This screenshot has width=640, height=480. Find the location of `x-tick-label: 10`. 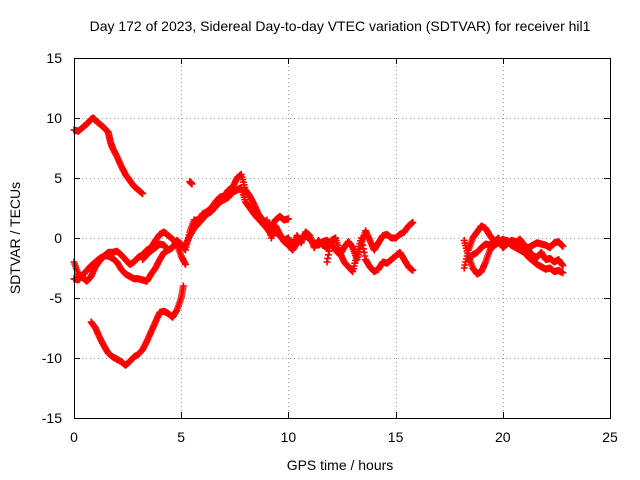

x-tick-label: 10 is located at coordinates (289, 437).